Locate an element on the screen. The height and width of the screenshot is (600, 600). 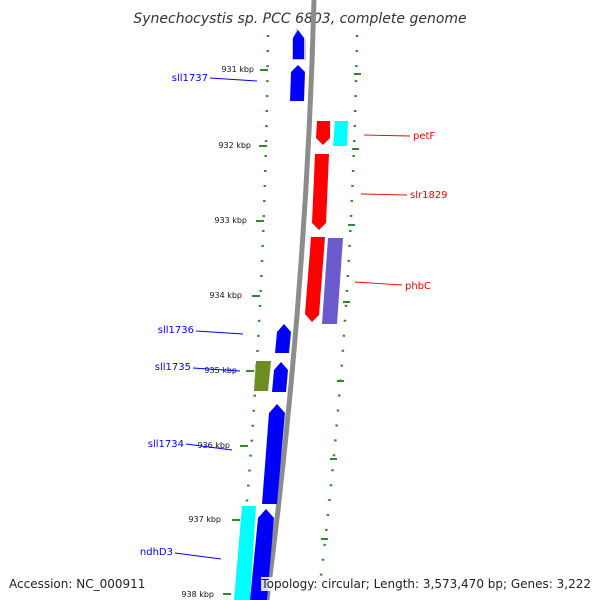
gene-label-sll1734: sll1734 is located at coordinates (166, 444).